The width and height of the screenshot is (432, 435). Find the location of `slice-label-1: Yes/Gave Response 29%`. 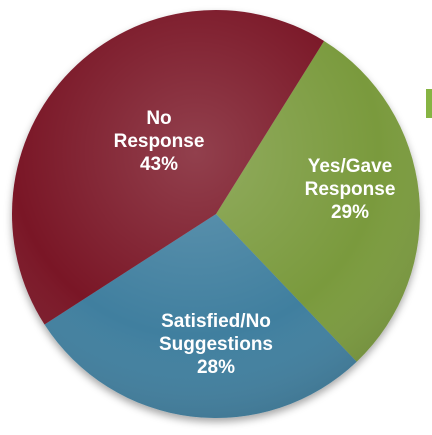

slice-label-1: Yes/Gave Response 29% is located at coordinates (350, 189).